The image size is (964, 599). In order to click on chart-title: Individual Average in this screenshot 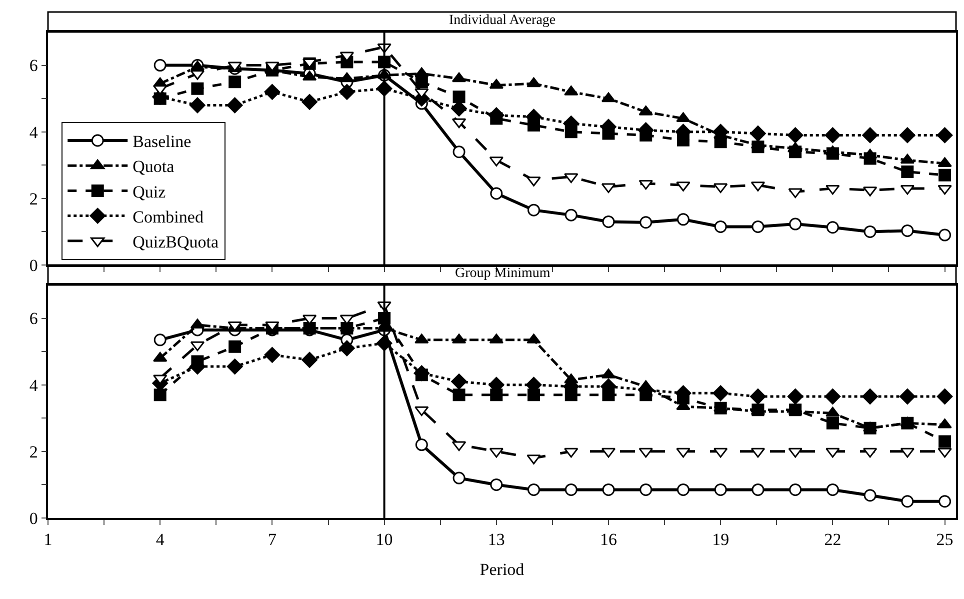, I will do `click(502, 20)`.